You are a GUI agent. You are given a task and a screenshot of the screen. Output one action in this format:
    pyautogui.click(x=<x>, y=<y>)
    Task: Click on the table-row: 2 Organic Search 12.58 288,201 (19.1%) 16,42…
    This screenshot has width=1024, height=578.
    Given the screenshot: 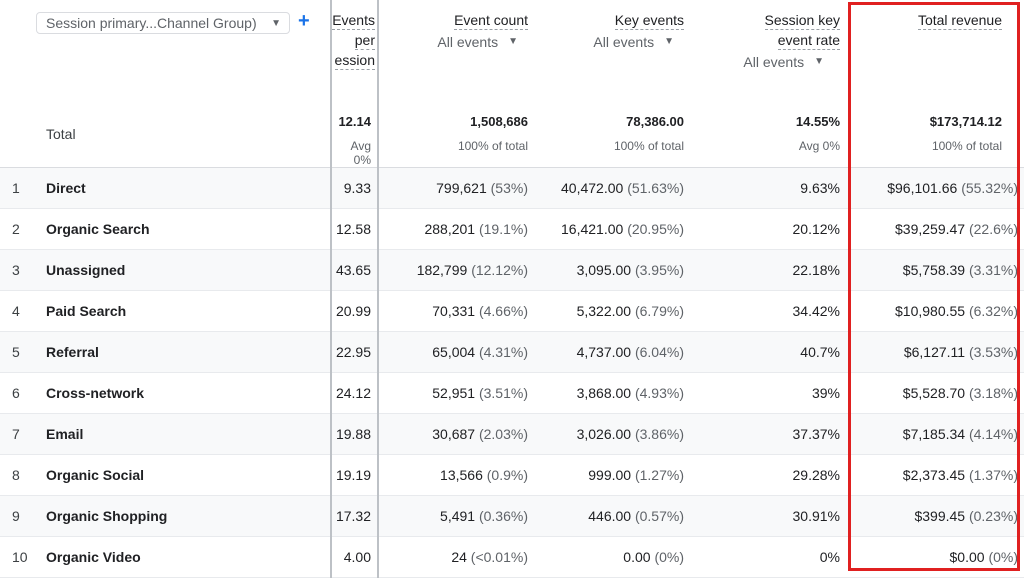 What is the action you would take?
    pyautogui.click(x=512, y=229)
    